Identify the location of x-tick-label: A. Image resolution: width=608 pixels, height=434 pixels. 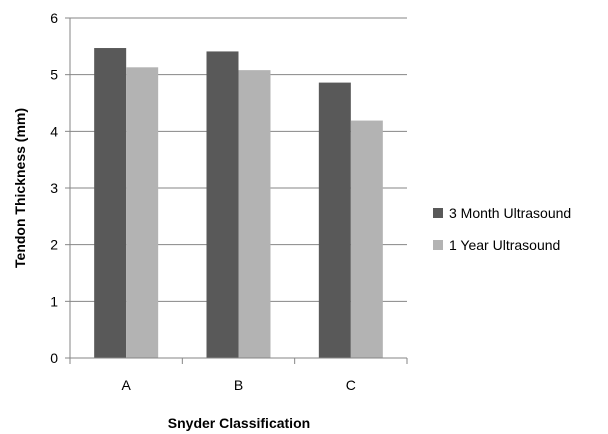
(126, 385).